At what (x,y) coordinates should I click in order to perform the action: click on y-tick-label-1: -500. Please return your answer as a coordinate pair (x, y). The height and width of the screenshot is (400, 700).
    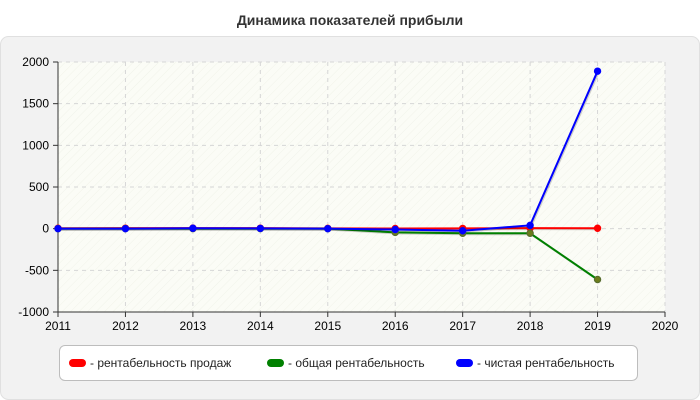
    Looking at the image, I should click on (37, 270).